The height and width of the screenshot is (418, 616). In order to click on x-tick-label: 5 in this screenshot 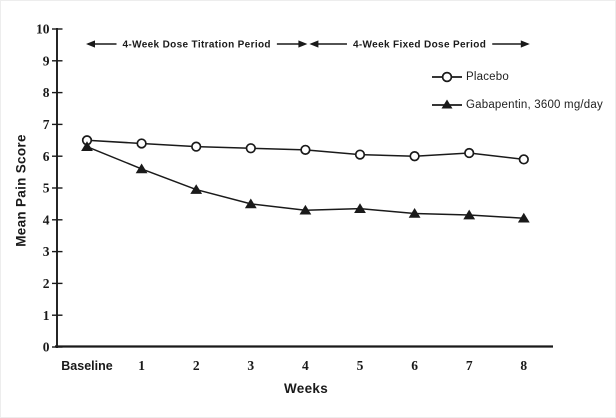, I will do `click(360, 365)`.